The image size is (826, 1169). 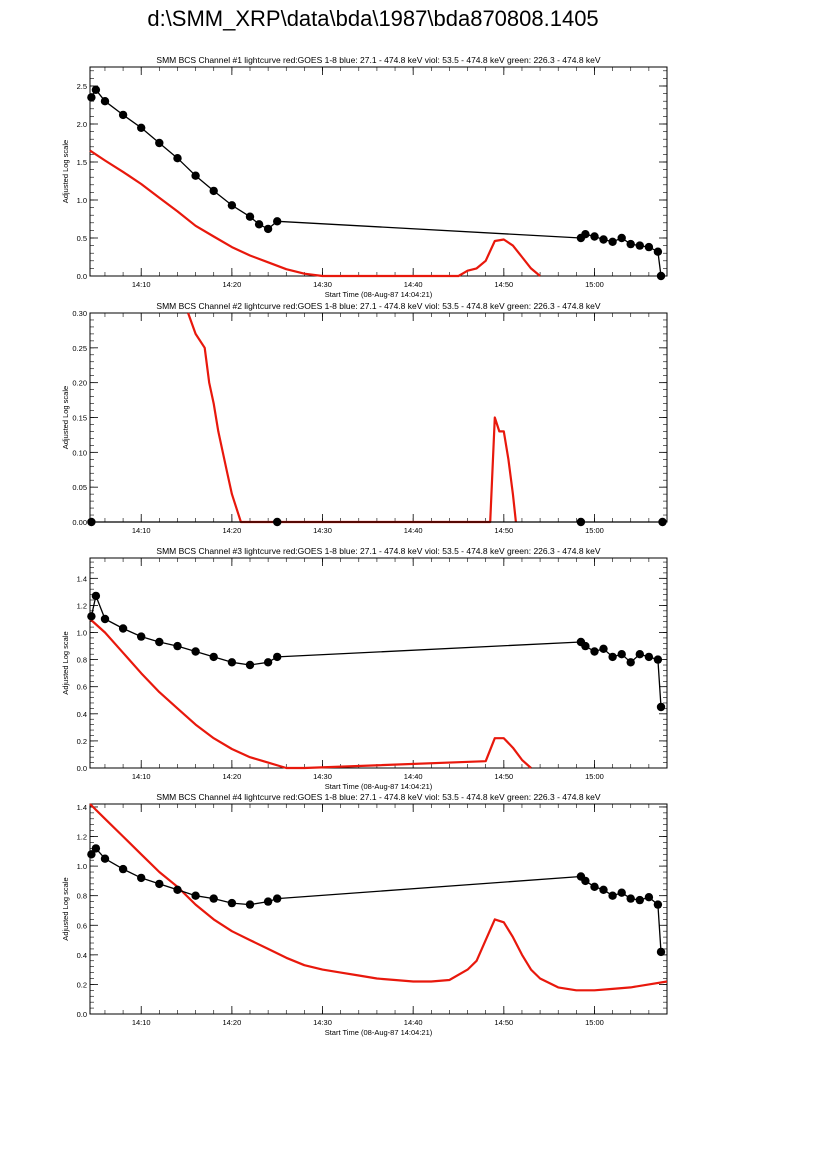 I want to click on y-tick-label: 0.10, so click(x=79, y=452).